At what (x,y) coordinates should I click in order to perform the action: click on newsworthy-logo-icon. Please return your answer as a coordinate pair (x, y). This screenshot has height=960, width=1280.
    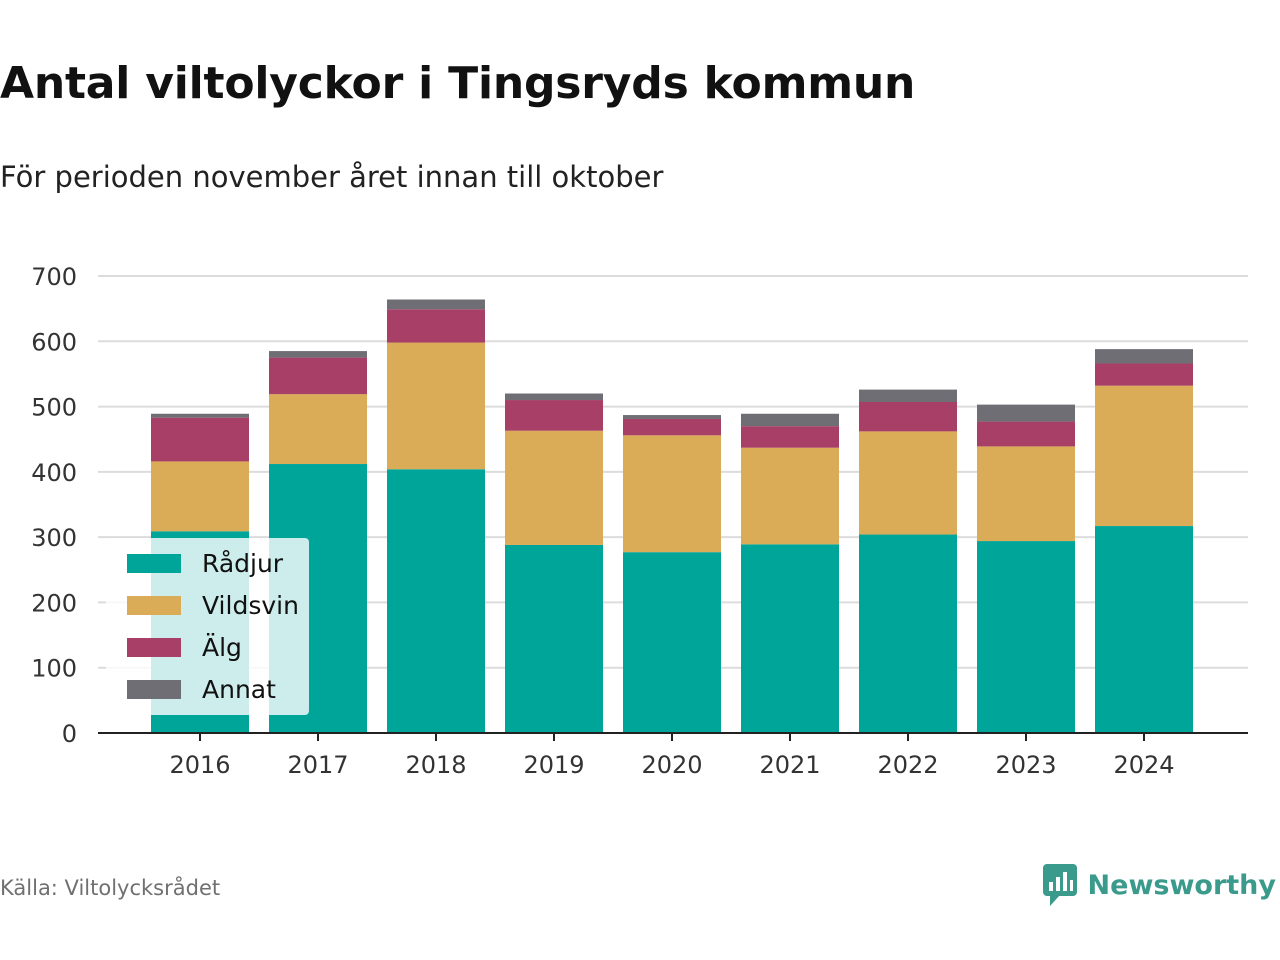
    Looking at the image, I should click on (1059, 885).